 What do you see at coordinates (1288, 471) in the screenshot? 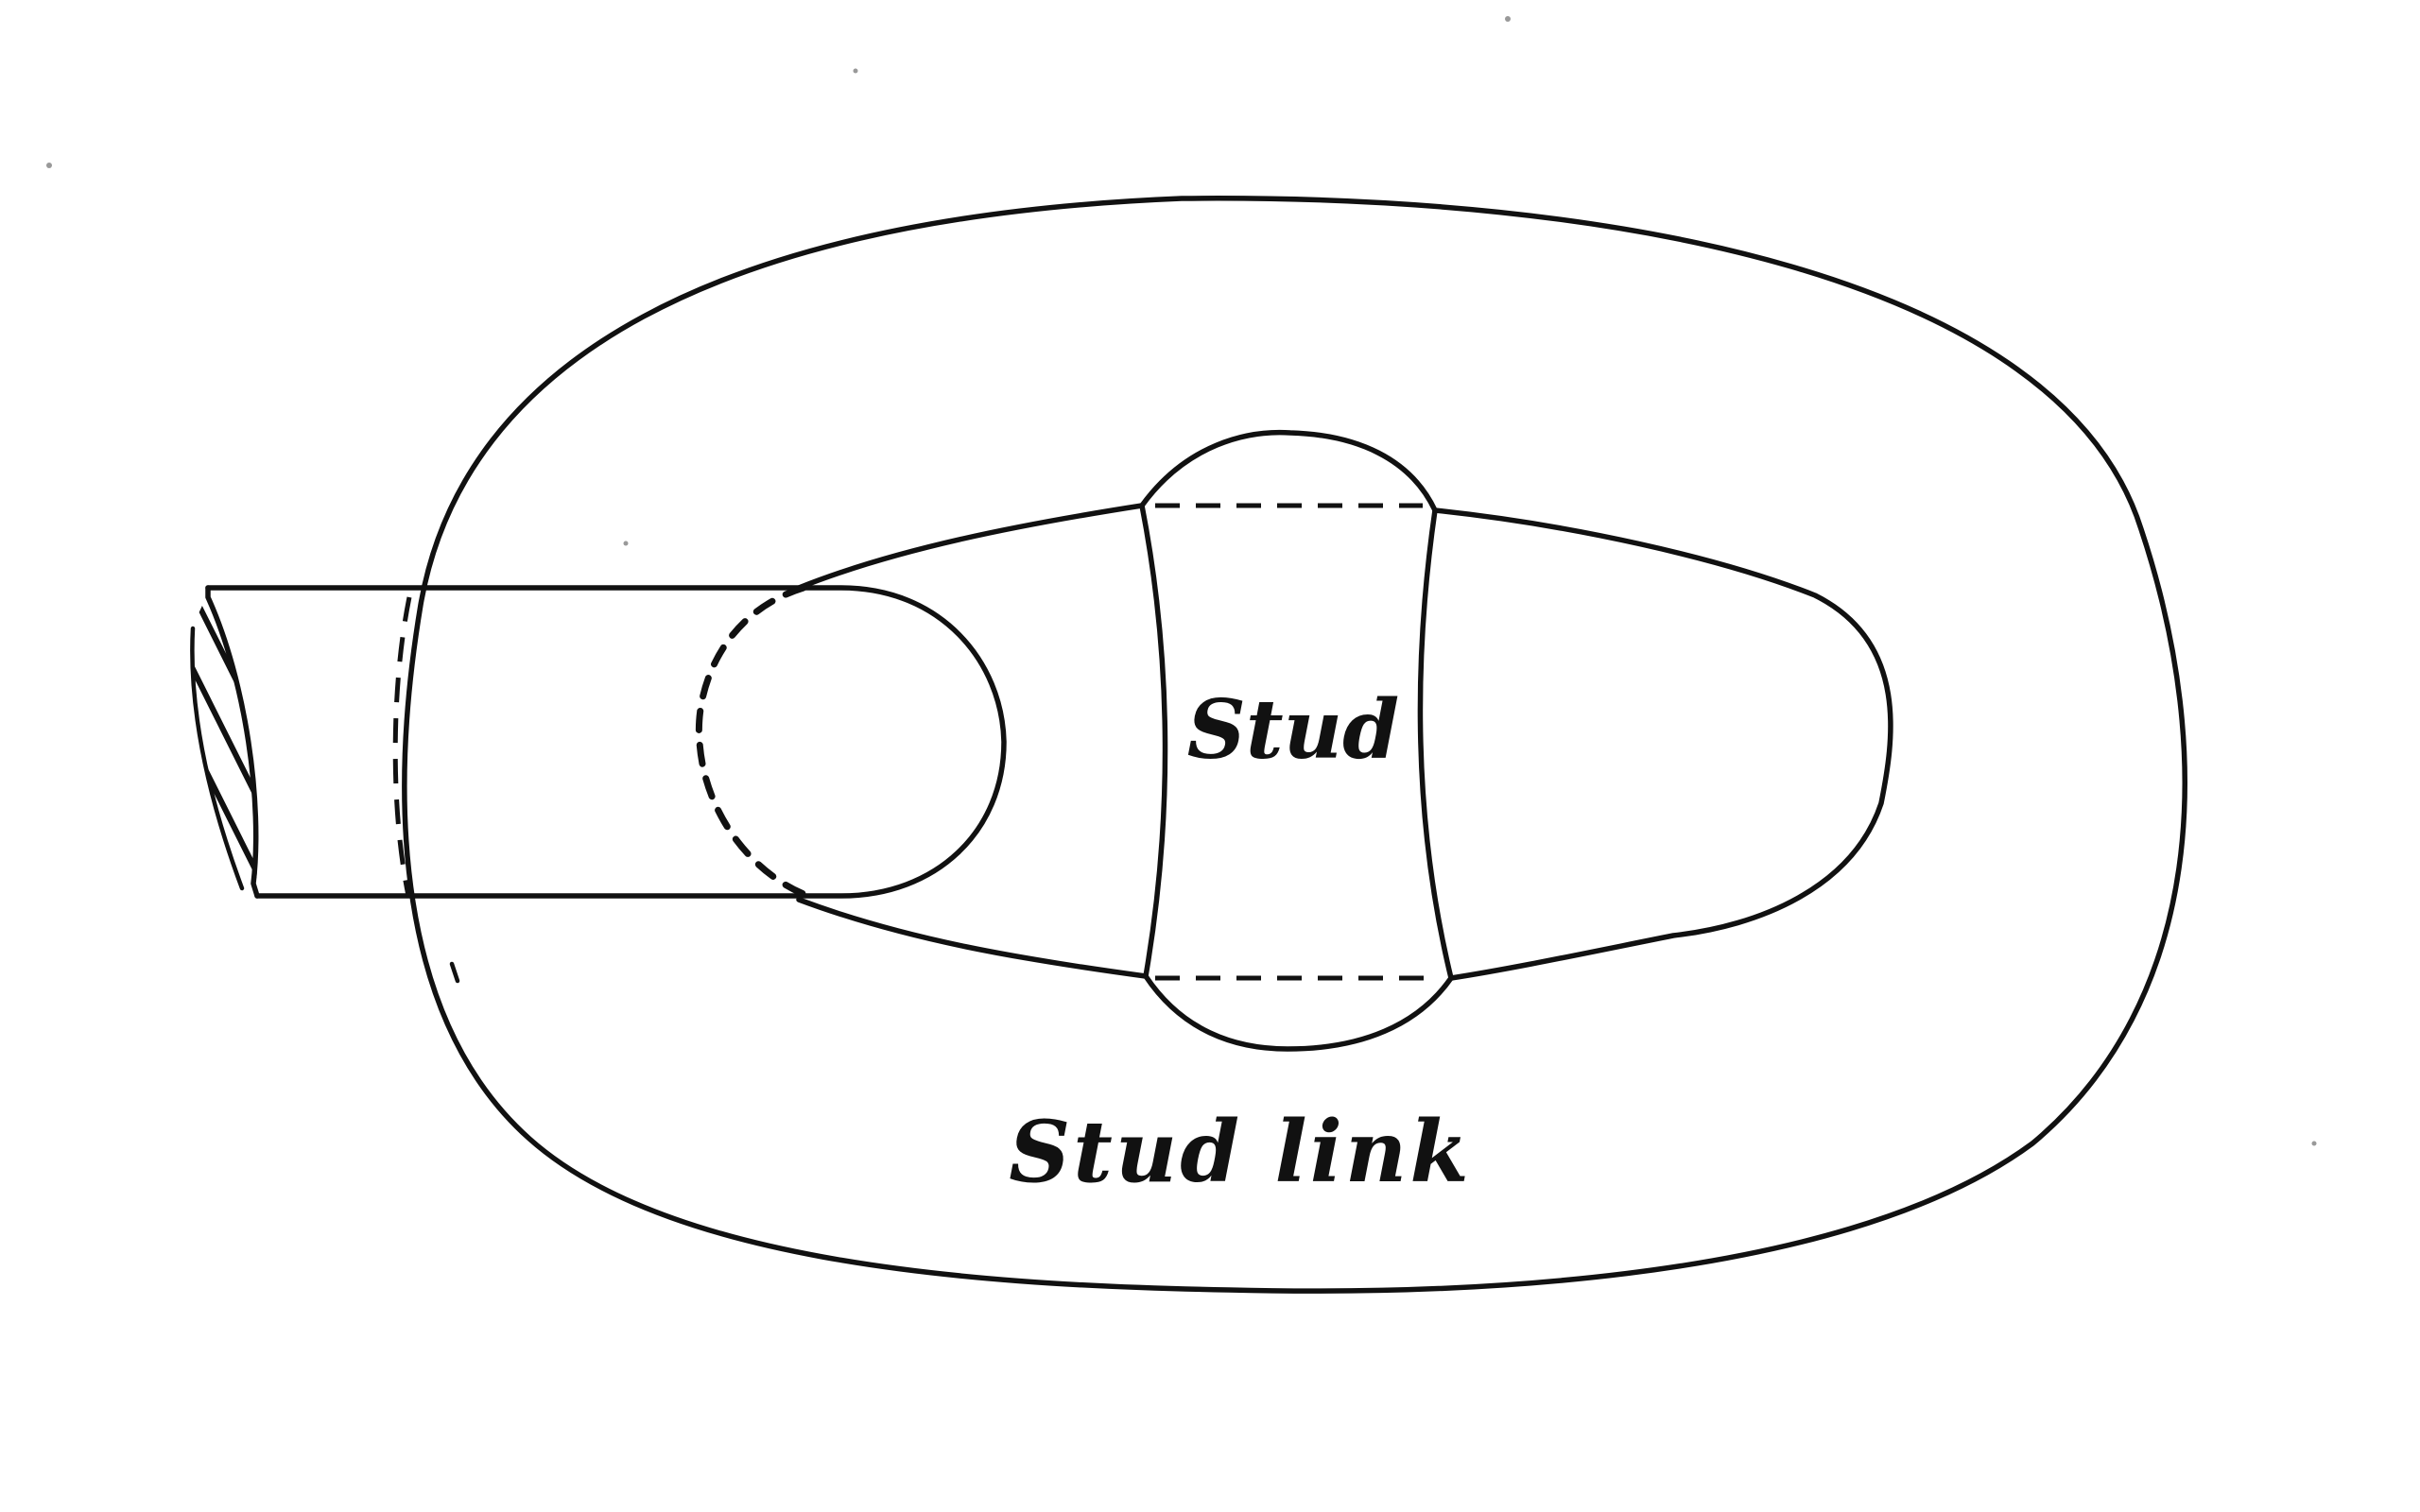
I see `stud-top-cap` at bounding box center [1288, 471].